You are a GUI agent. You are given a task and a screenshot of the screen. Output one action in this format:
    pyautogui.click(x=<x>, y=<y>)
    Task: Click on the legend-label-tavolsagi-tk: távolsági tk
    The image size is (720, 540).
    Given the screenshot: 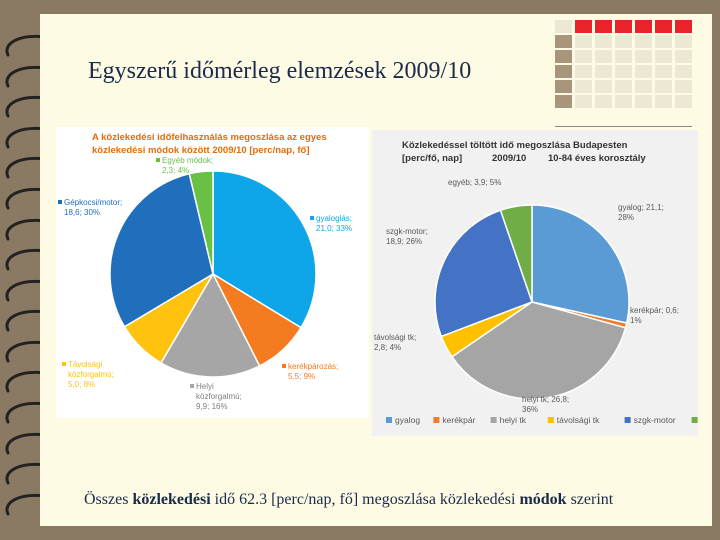 What is the action you would take?
    pyautogui.click(x=578, y=420)
    